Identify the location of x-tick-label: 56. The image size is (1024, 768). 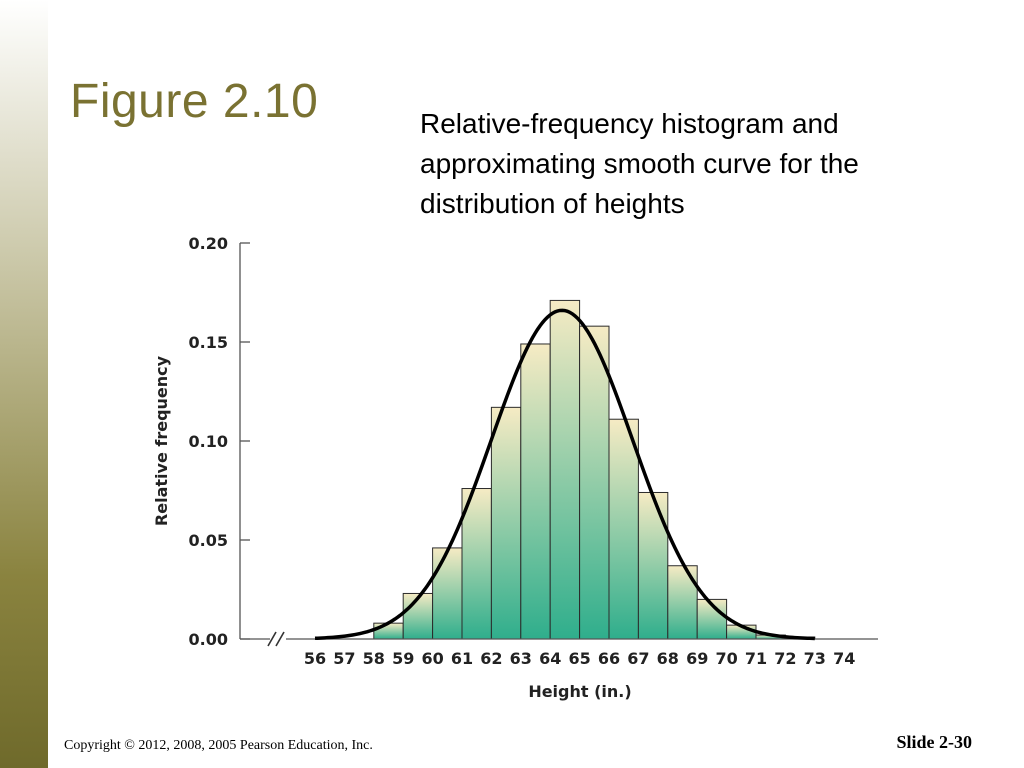
(315, 658).